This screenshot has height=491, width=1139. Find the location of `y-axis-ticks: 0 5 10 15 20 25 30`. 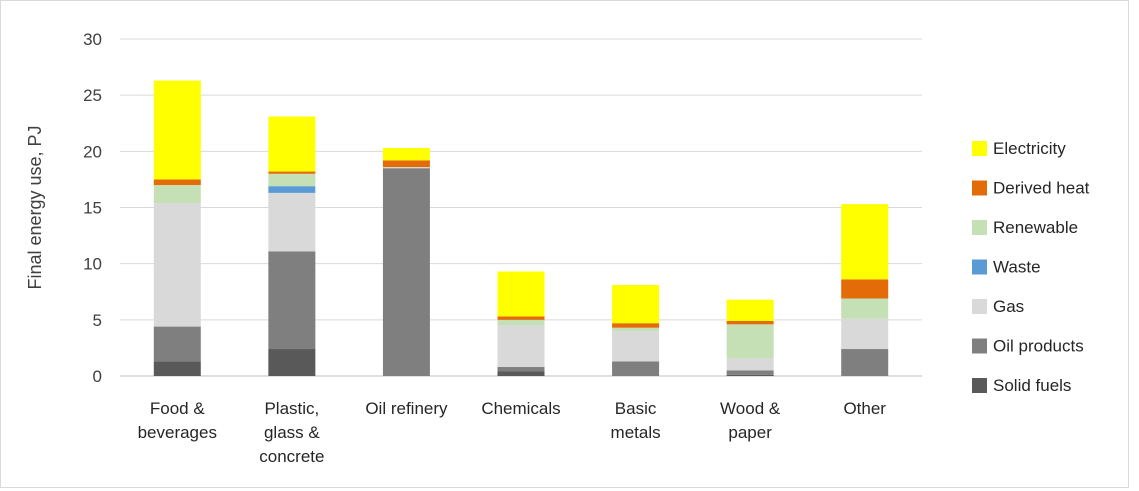

y-axis-ticks: 0 5 10 15 20 25 30 is located at coordinates (92, 208).